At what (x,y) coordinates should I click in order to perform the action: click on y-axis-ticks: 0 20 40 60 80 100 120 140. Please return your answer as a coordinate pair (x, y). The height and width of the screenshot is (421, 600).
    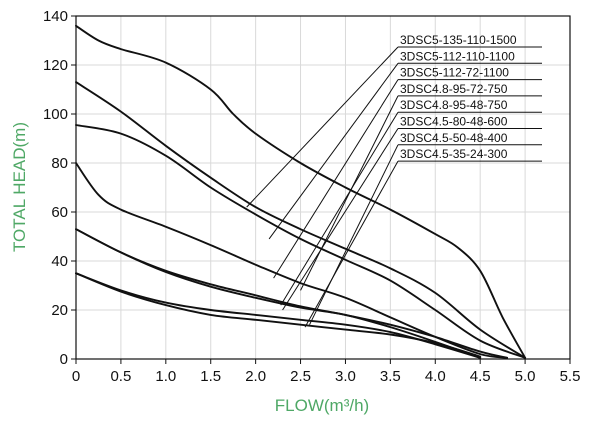
    Looking at the image, I should click on (59, 188).